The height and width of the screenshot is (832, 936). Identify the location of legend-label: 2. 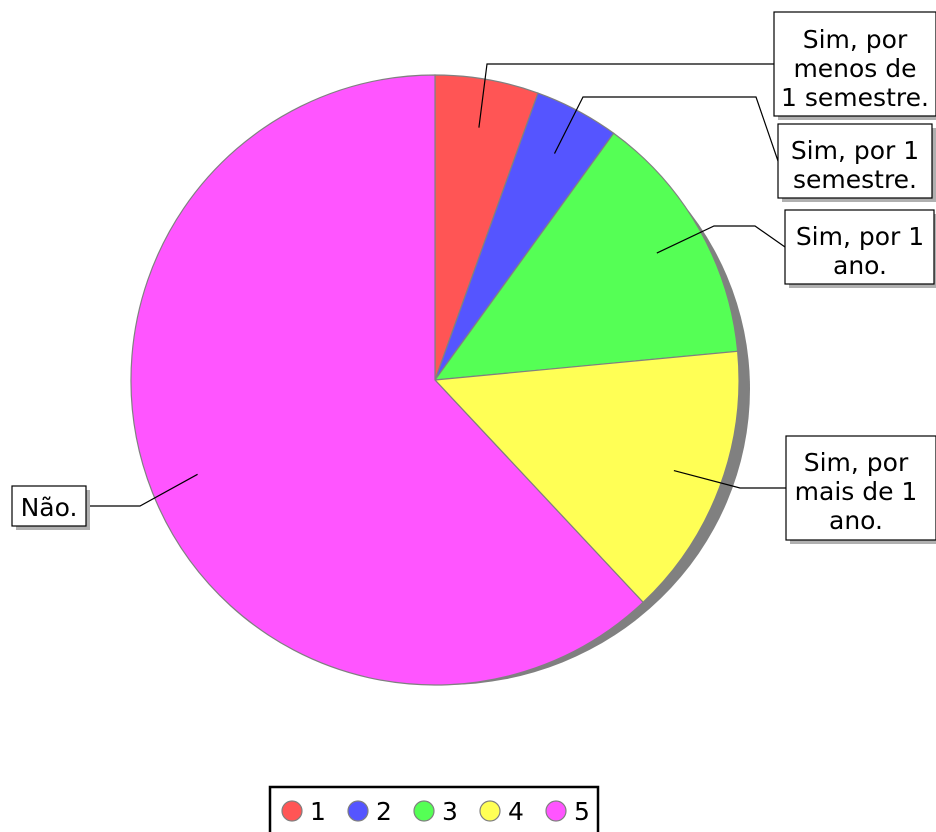
(384, 811).